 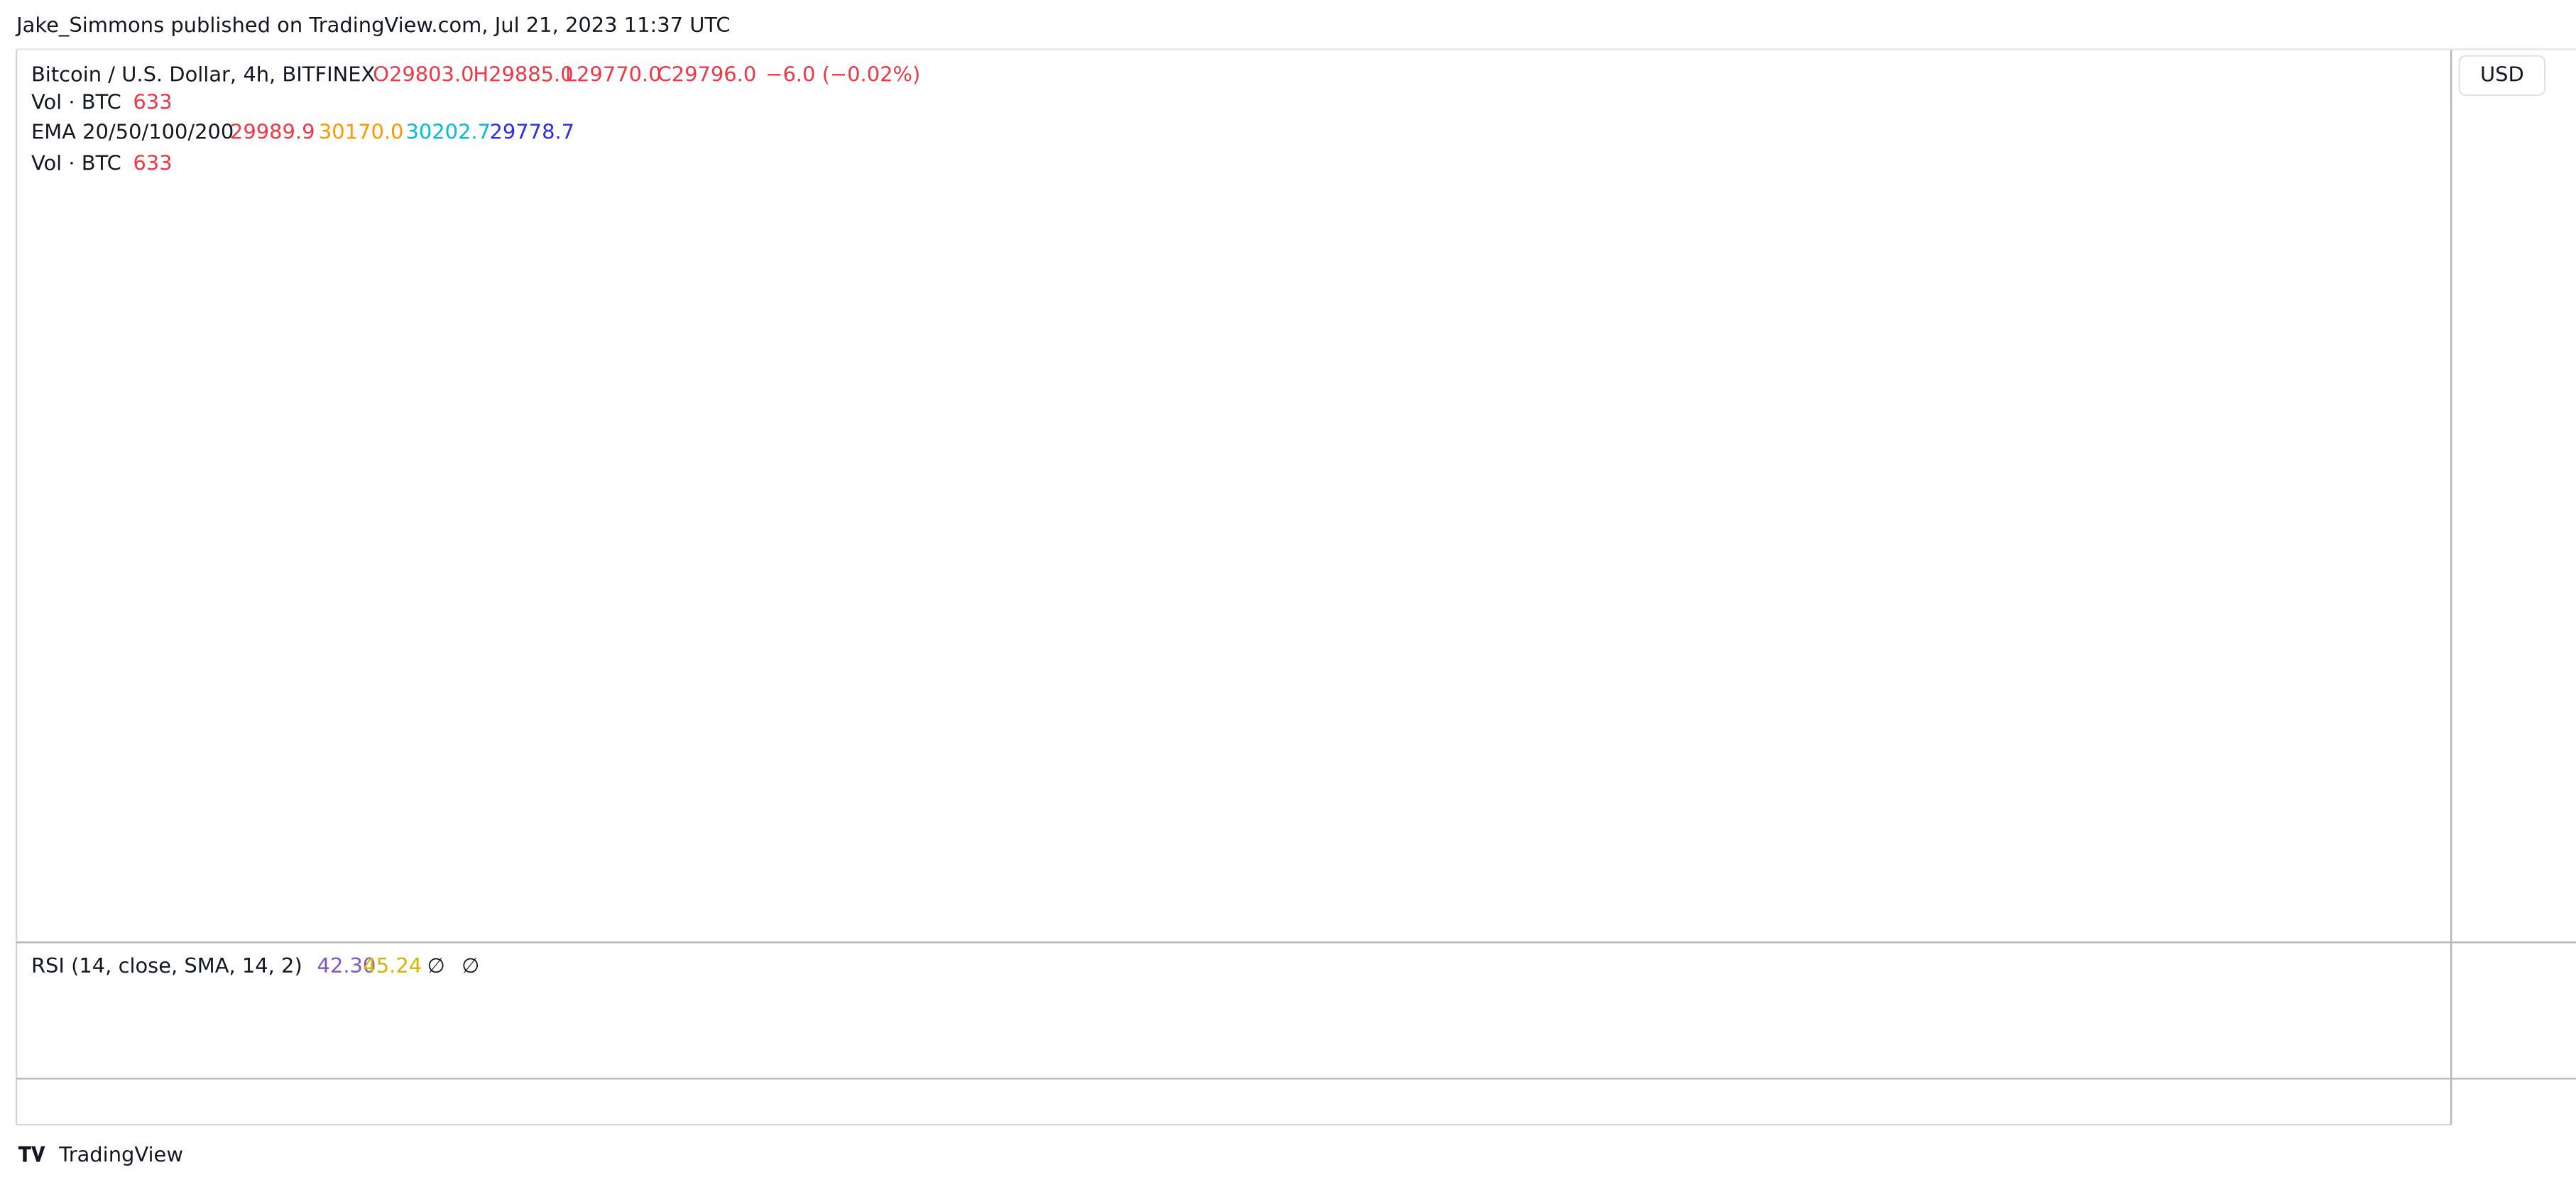 I want to click on footer-logo: 𝐓𝐕, so click(x=31, y=1154).